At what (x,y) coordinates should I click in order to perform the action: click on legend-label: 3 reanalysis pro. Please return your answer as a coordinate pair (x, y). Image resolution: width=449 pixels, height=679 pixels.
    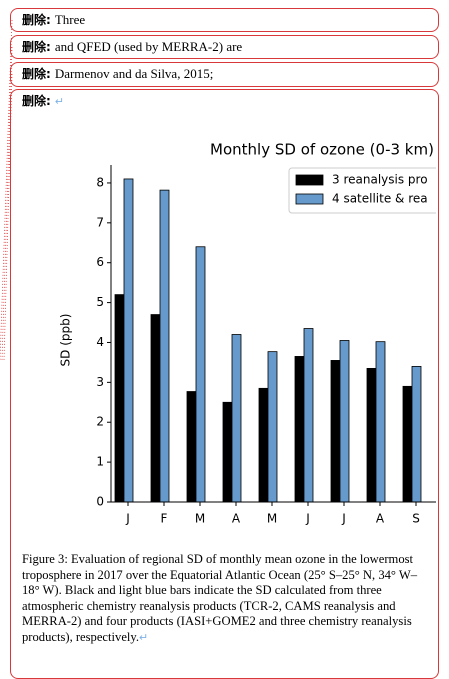
    Looking at the image, I should click on (380, 180).